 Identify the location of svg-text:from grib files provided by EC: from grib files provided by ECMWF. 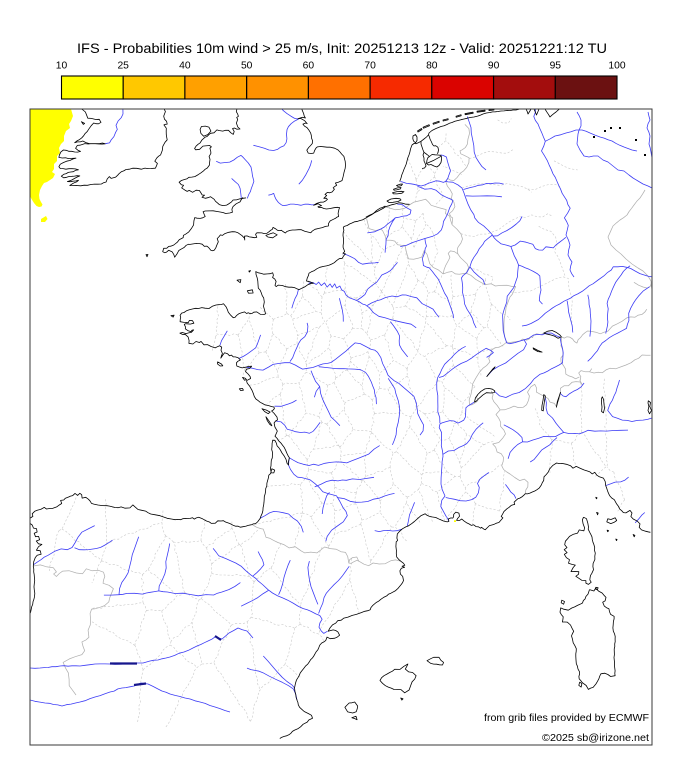
(566, 718).